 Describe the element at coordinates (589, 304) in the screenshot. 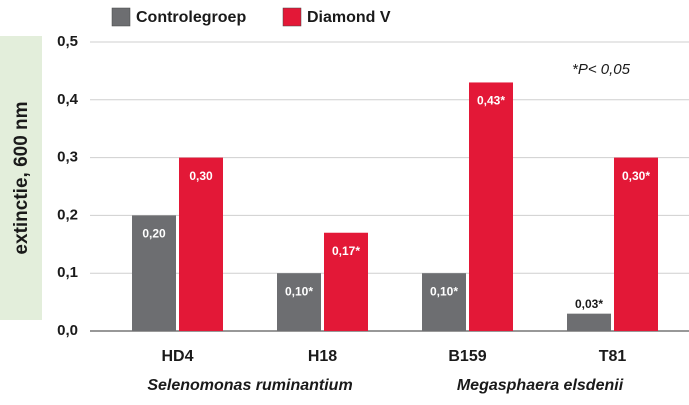

I see `value-label: 0,03*` at that location.